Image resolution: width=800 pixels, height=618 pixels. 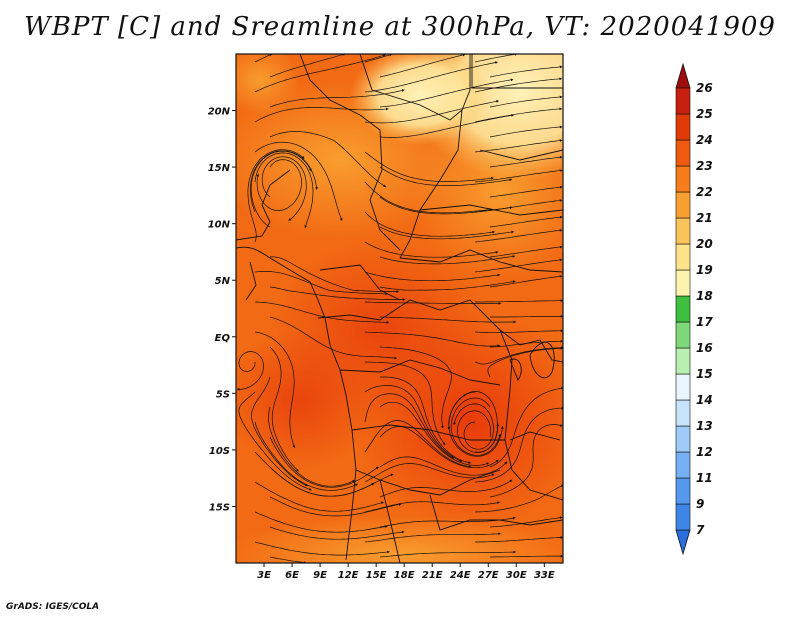 I want to click on colorbar-label: 21, so click(x=704, y=218).